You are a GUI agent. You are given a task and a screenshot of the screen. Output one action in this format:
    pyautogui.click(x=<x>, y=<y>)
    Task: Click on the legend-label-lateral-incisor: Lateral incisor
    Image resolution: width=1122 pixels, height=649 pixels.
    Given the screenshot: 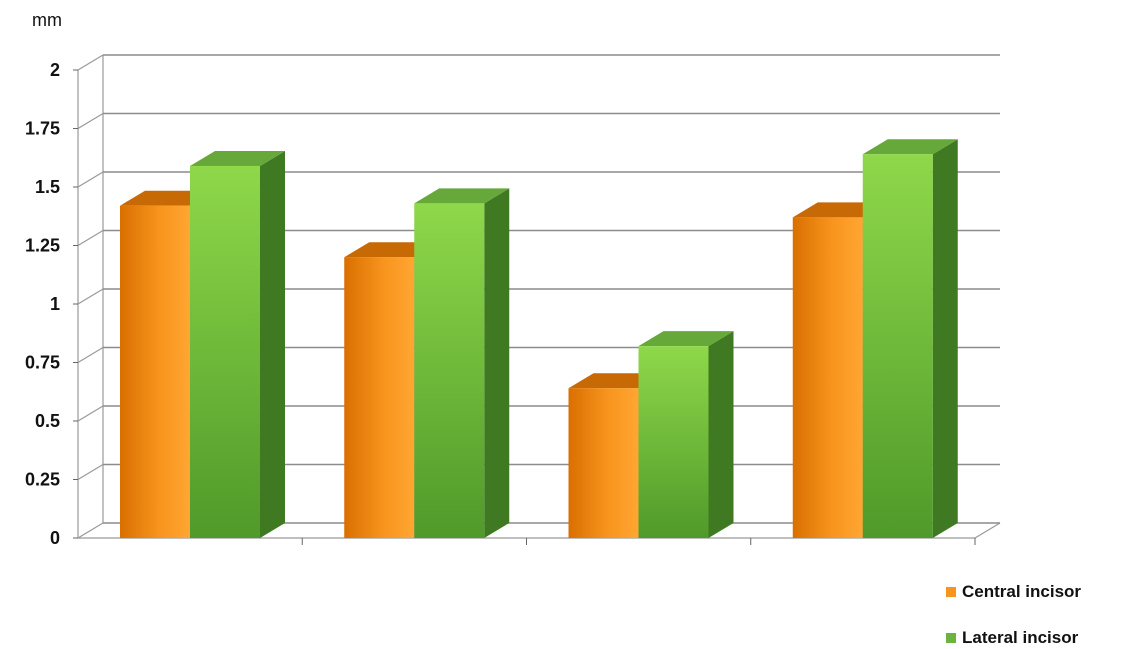 What is the action you would take?
    pyautogui.click(x=1020, y=637)
    